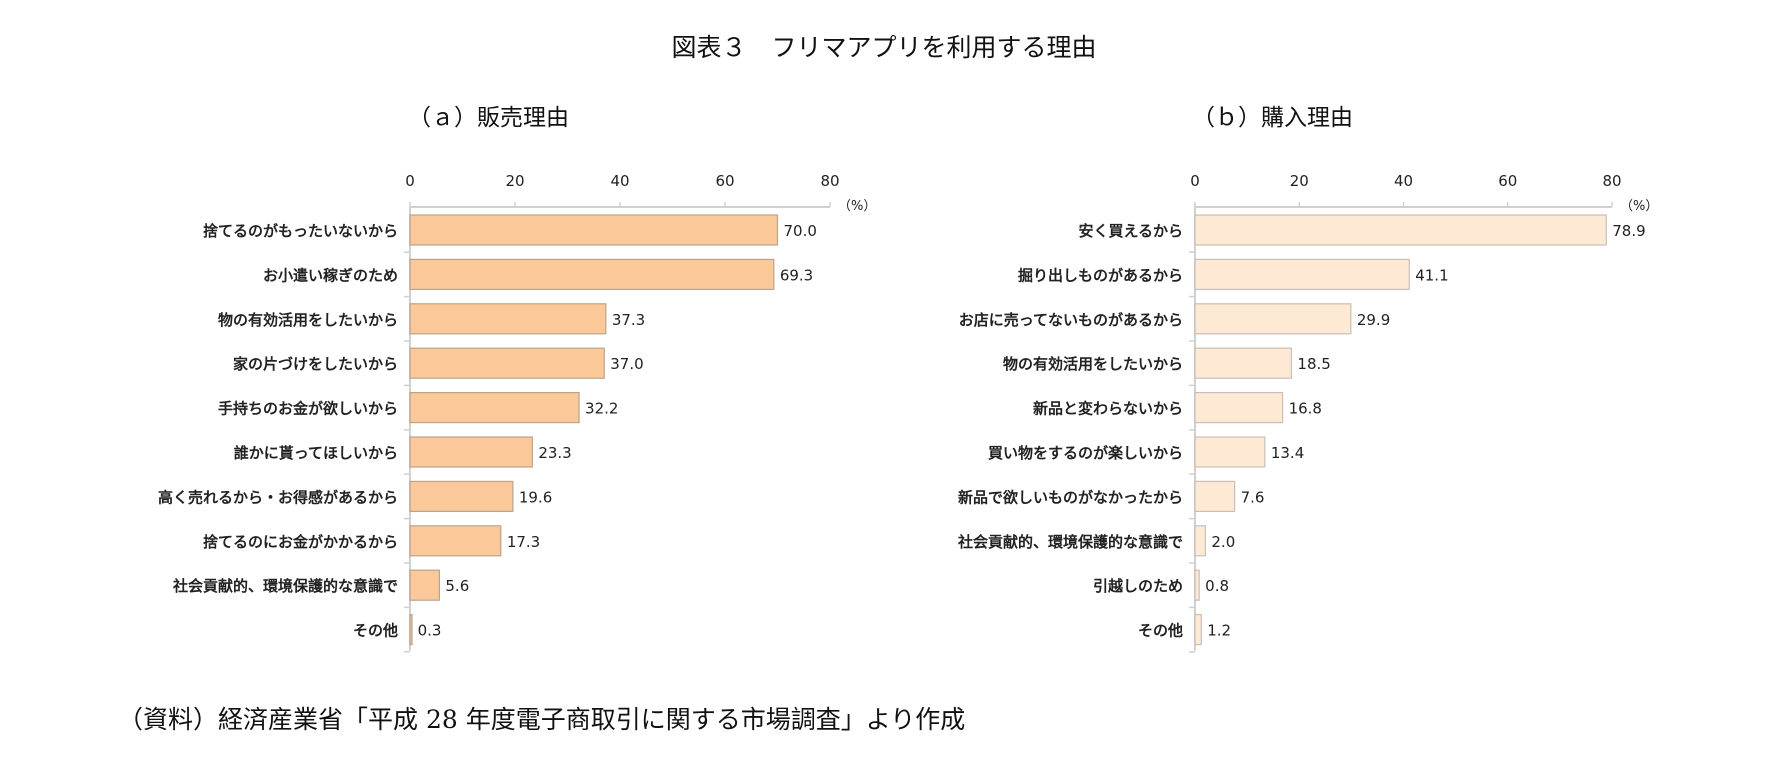 Image resolution: width=1768 pixels, height=777 pixels. I want to click on chart-b-category-label: 掘り出しものがあるから, so click(1100, 275).